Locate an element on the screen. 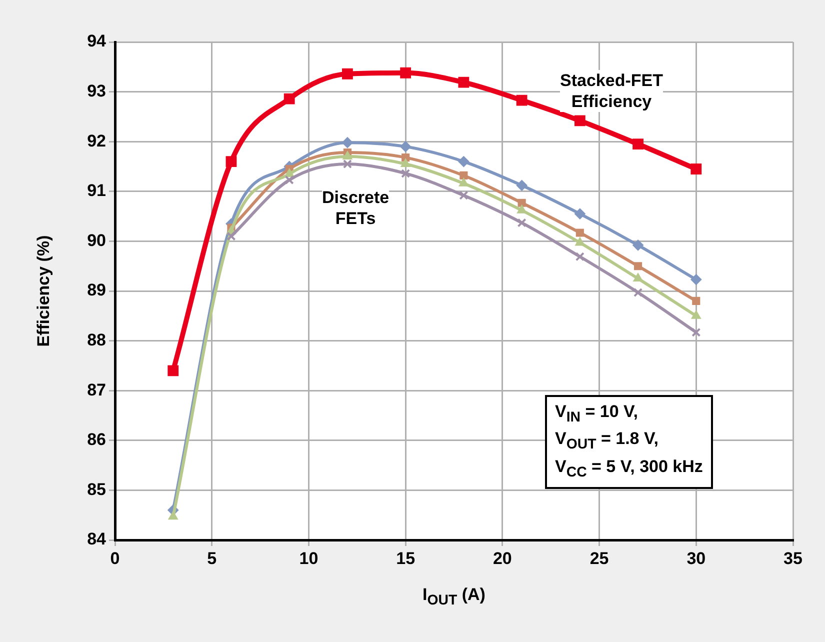  x-tick-label: 15 is located at coordinates (406, 558).